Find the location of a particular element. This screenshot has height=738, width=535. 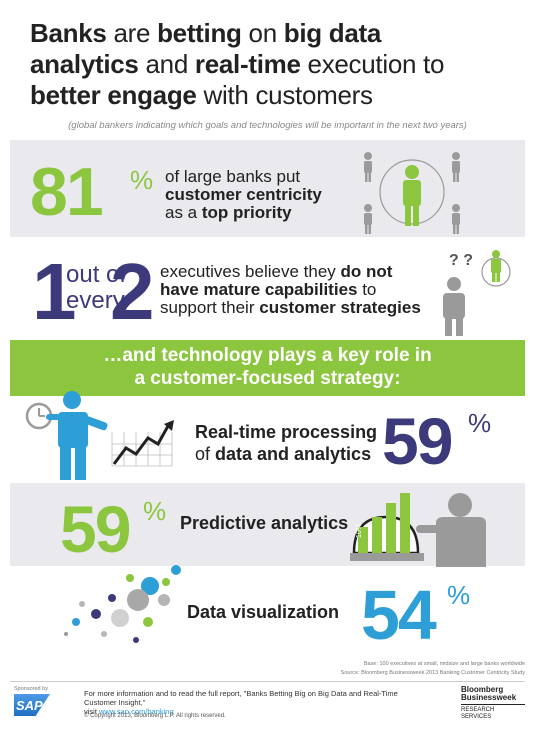

tech1-line2b: data and analytics is located at coordinates (293, 454).